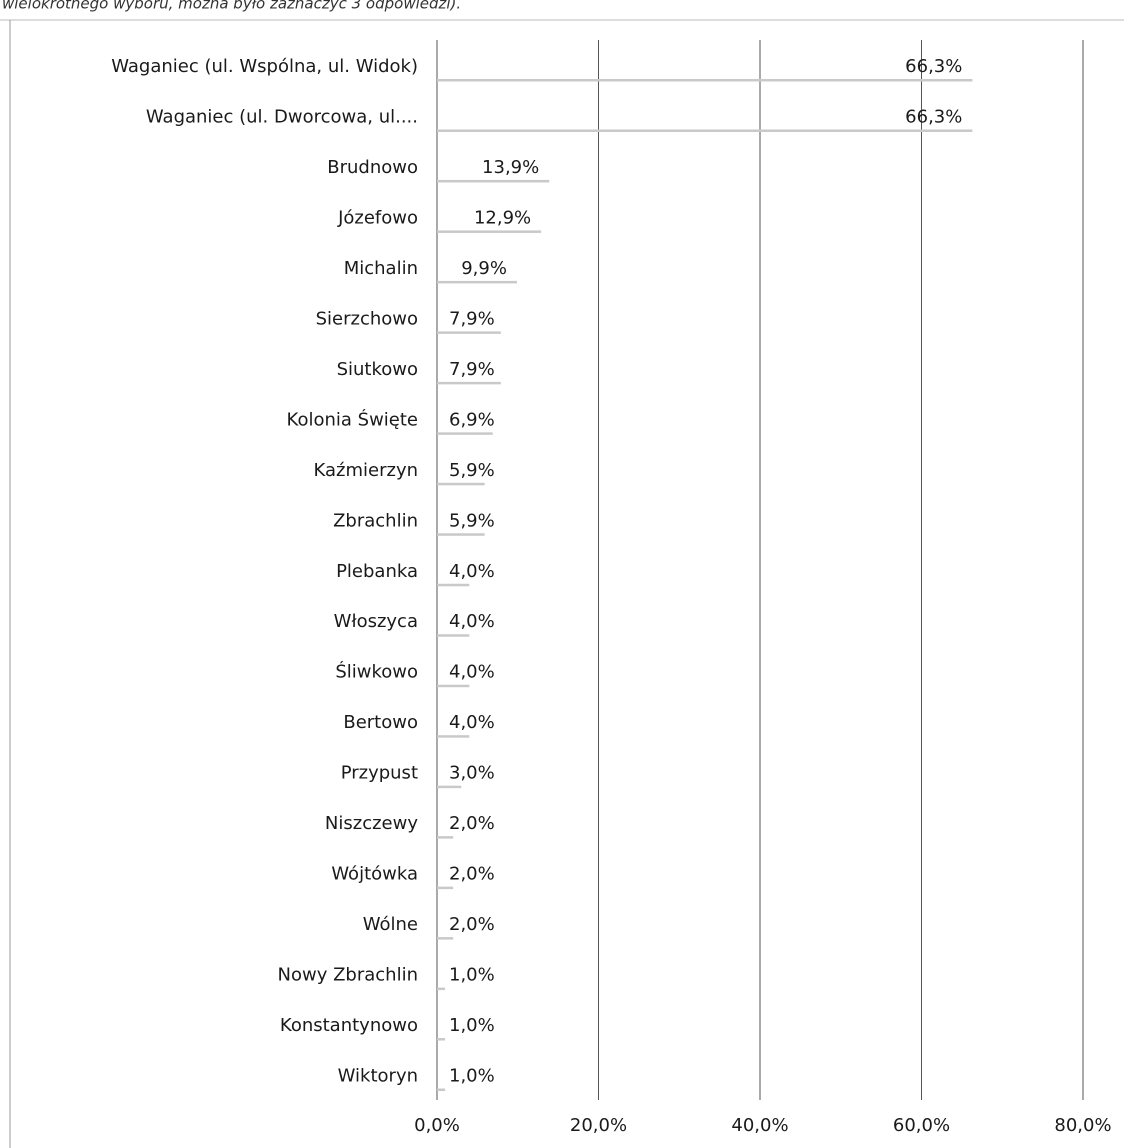 This screenshot has height=1148, width=1124. I want to click on x-tick-label: 80,0%, so click(1082, 1125).